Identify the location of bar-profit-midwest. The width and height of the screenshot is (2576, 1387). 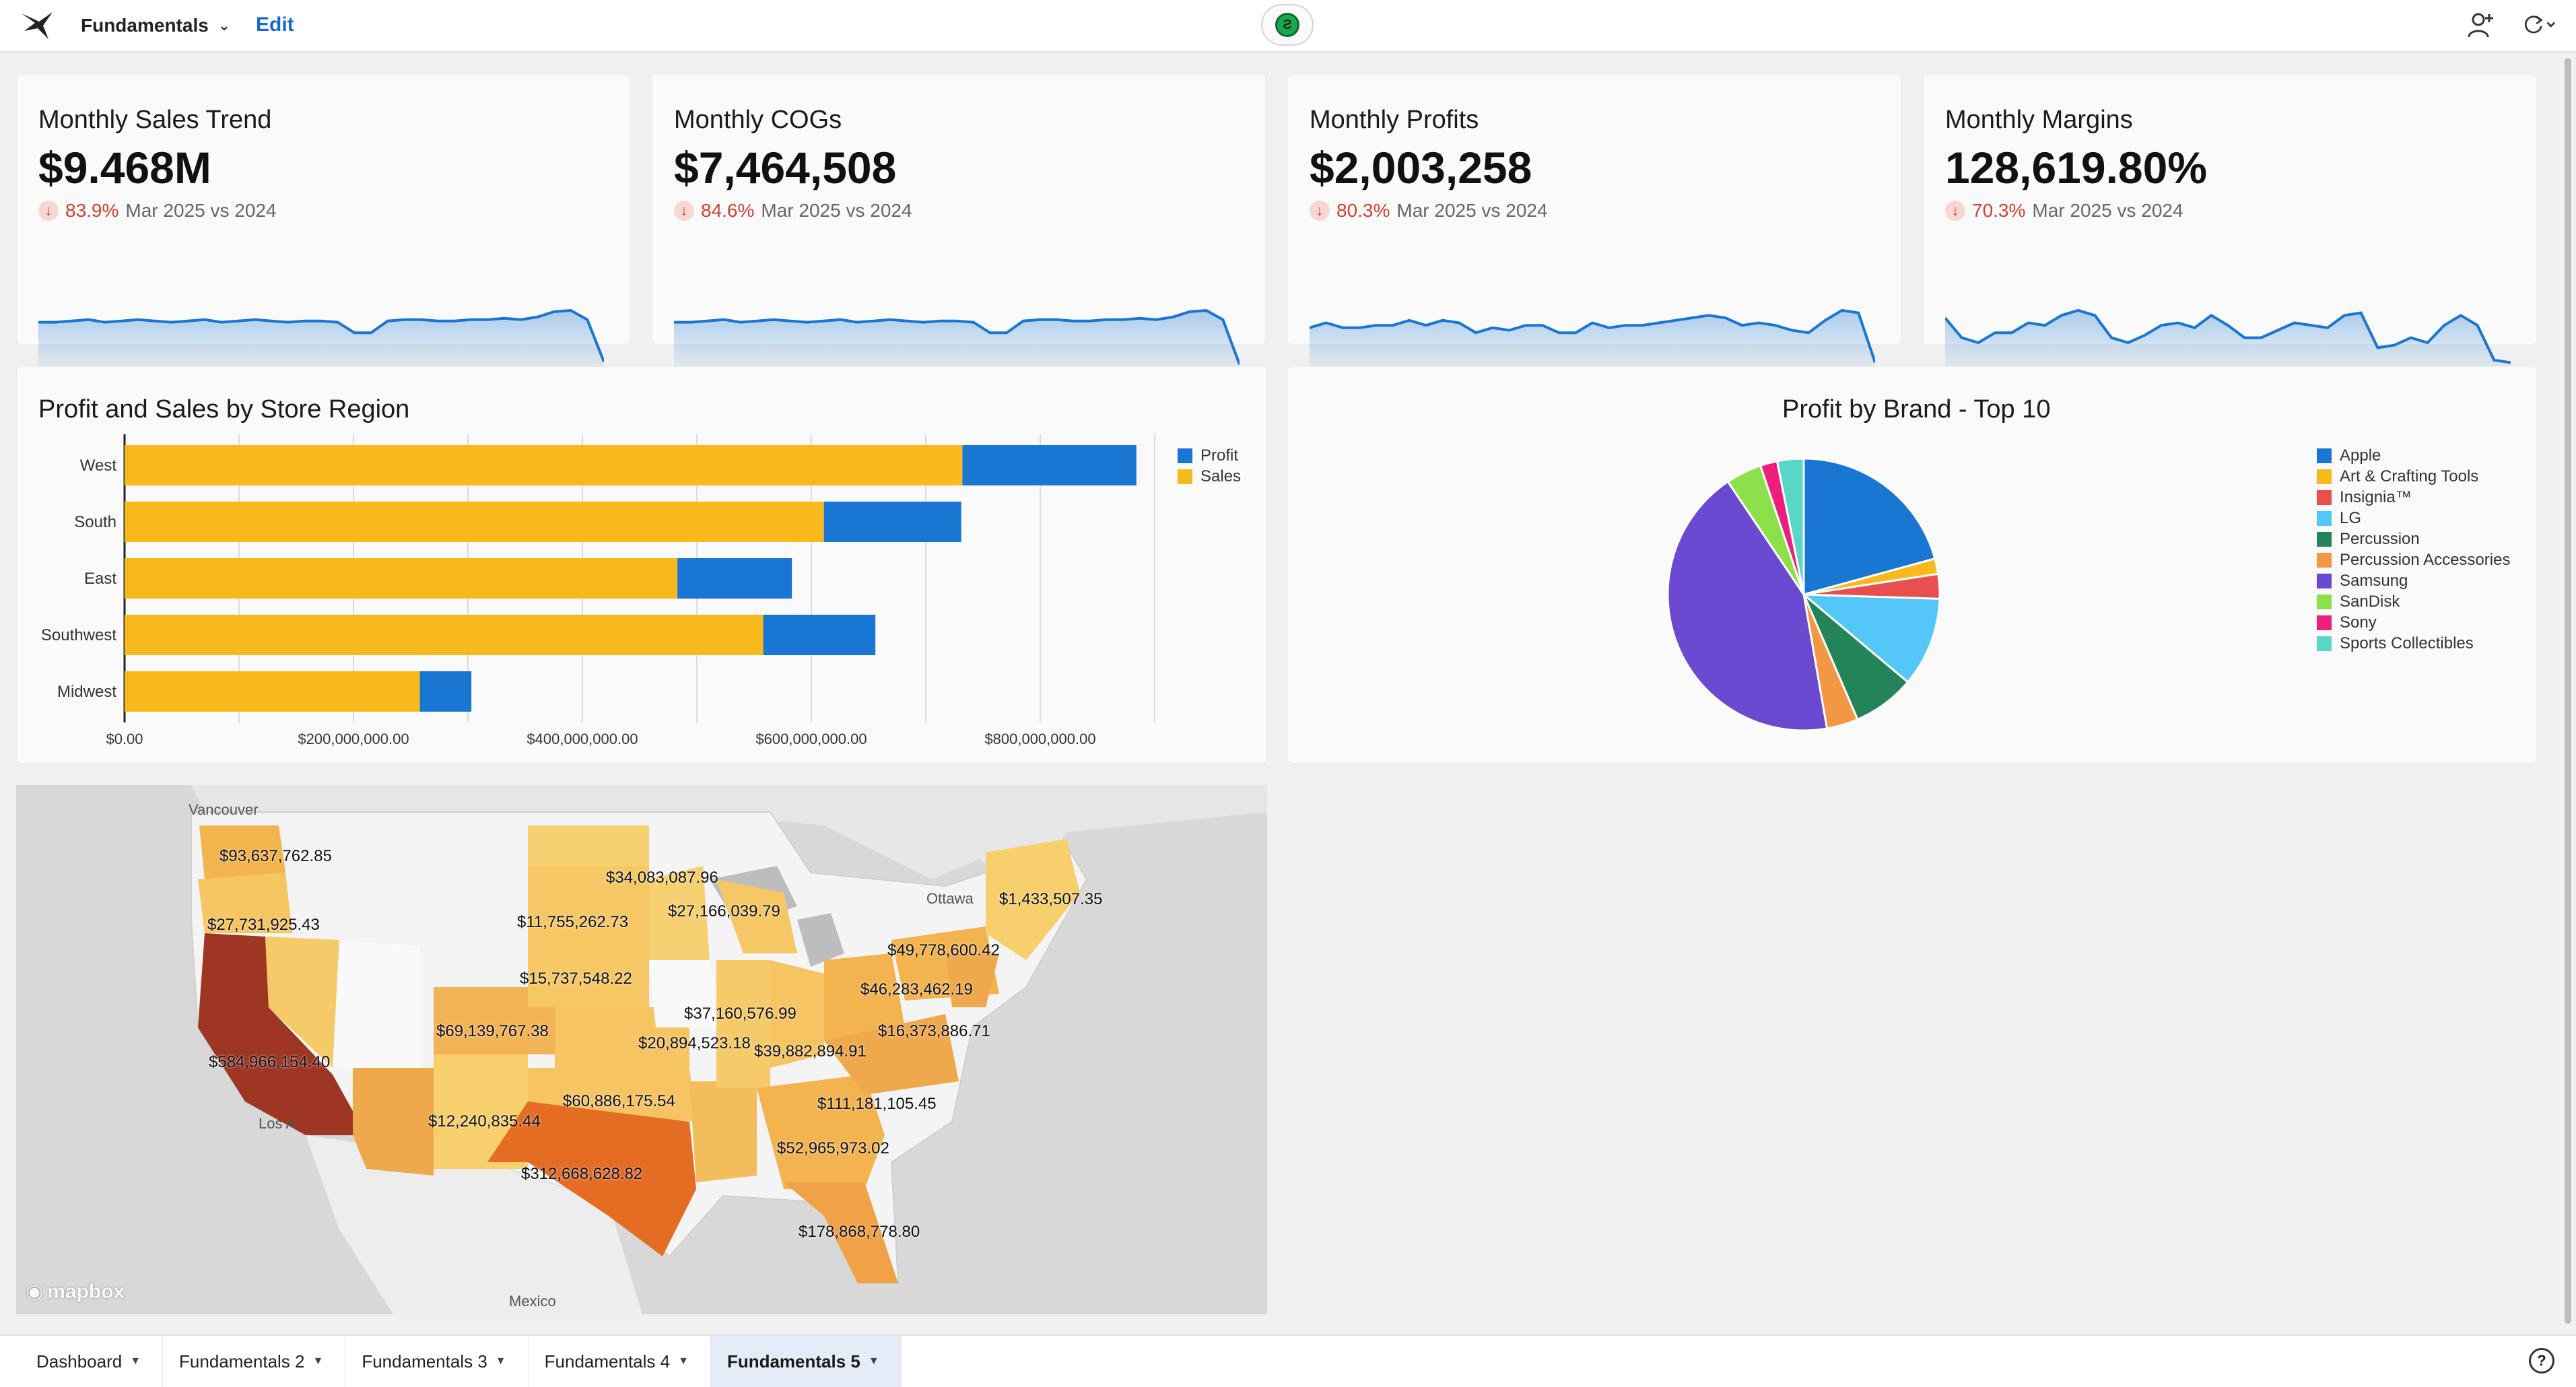
(446, 691).